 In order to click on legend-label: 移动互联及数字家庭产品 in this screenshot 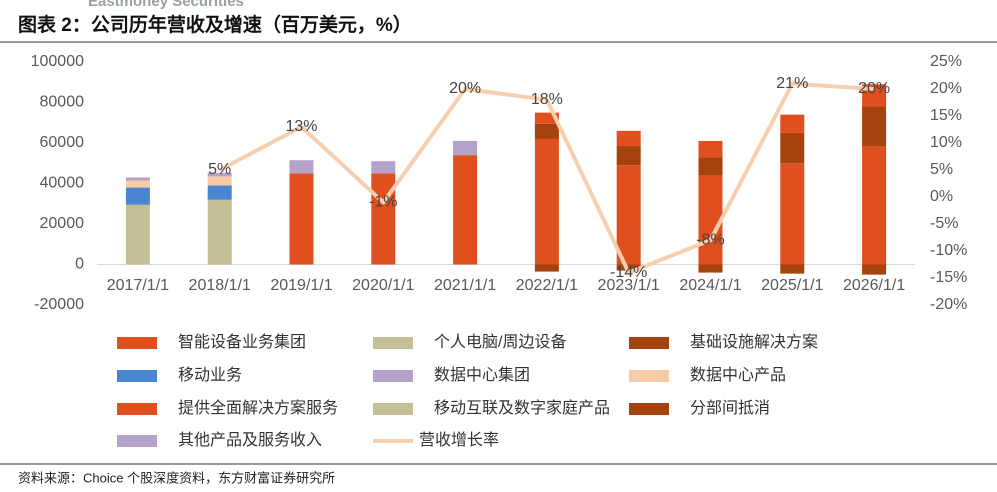, I will do `click(522, 408)`.